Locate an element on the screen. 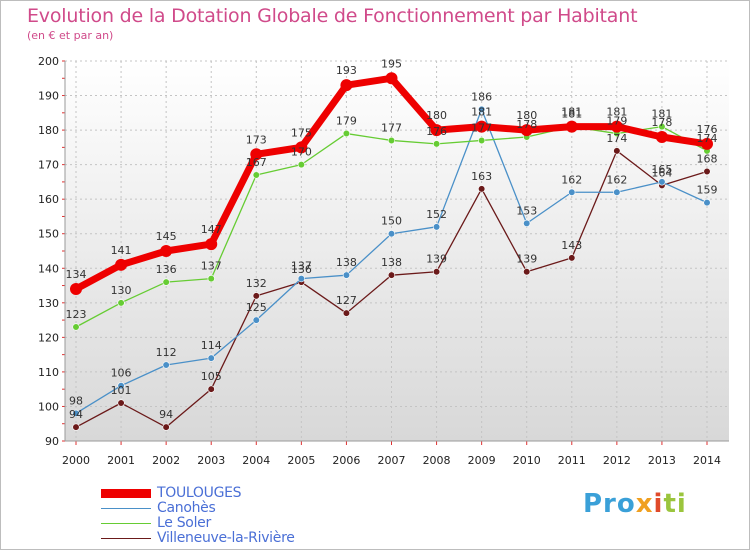 The width and height of the screenshot is (750, 550). y-tick-label: 140 is located at coordinates (48, 268).